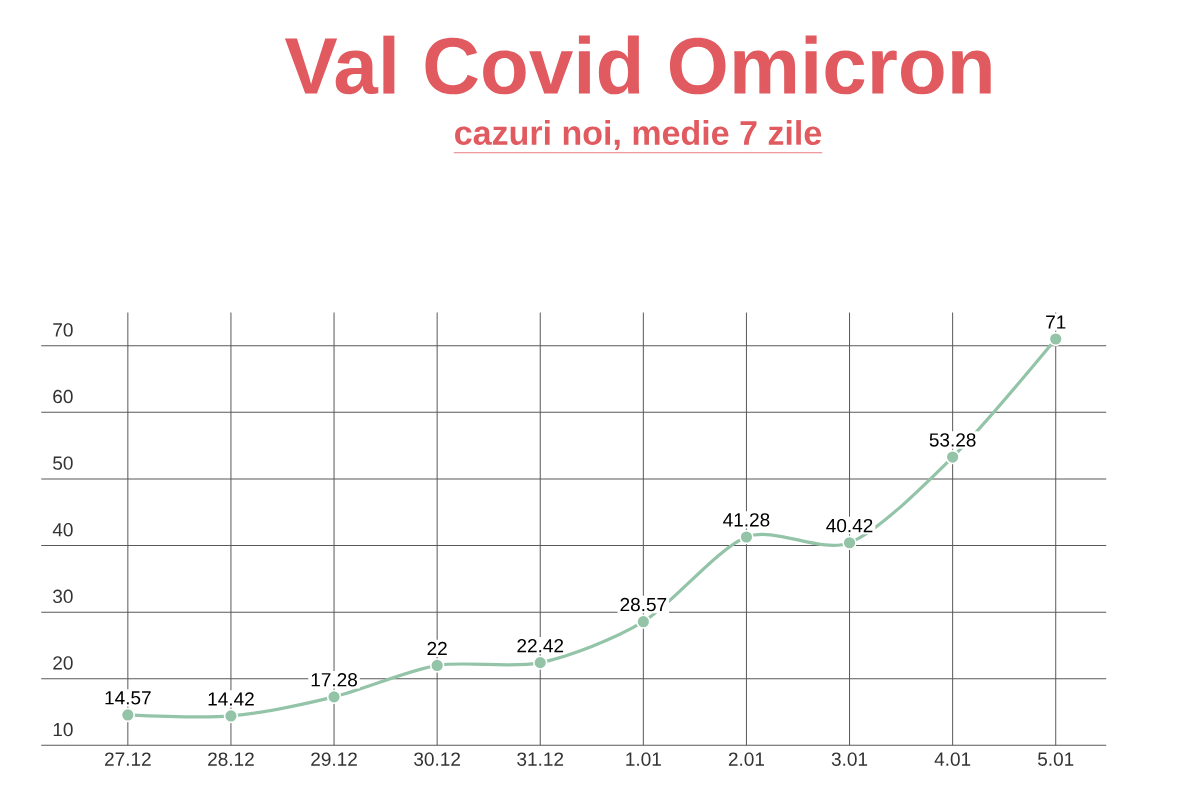 The width and height of the screenshot is (1200, 793). Describe the element at coordinates (231, 699) in the screenshot. I see `data-label: 14.42` at that location.